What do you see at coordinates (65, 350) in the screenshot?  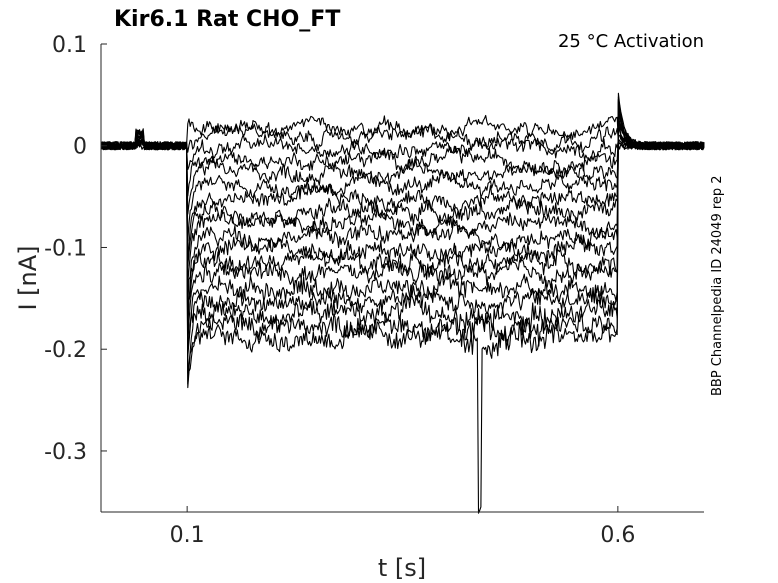 I see `y-tick-label: -0.2` at bounding box center [65, 350].